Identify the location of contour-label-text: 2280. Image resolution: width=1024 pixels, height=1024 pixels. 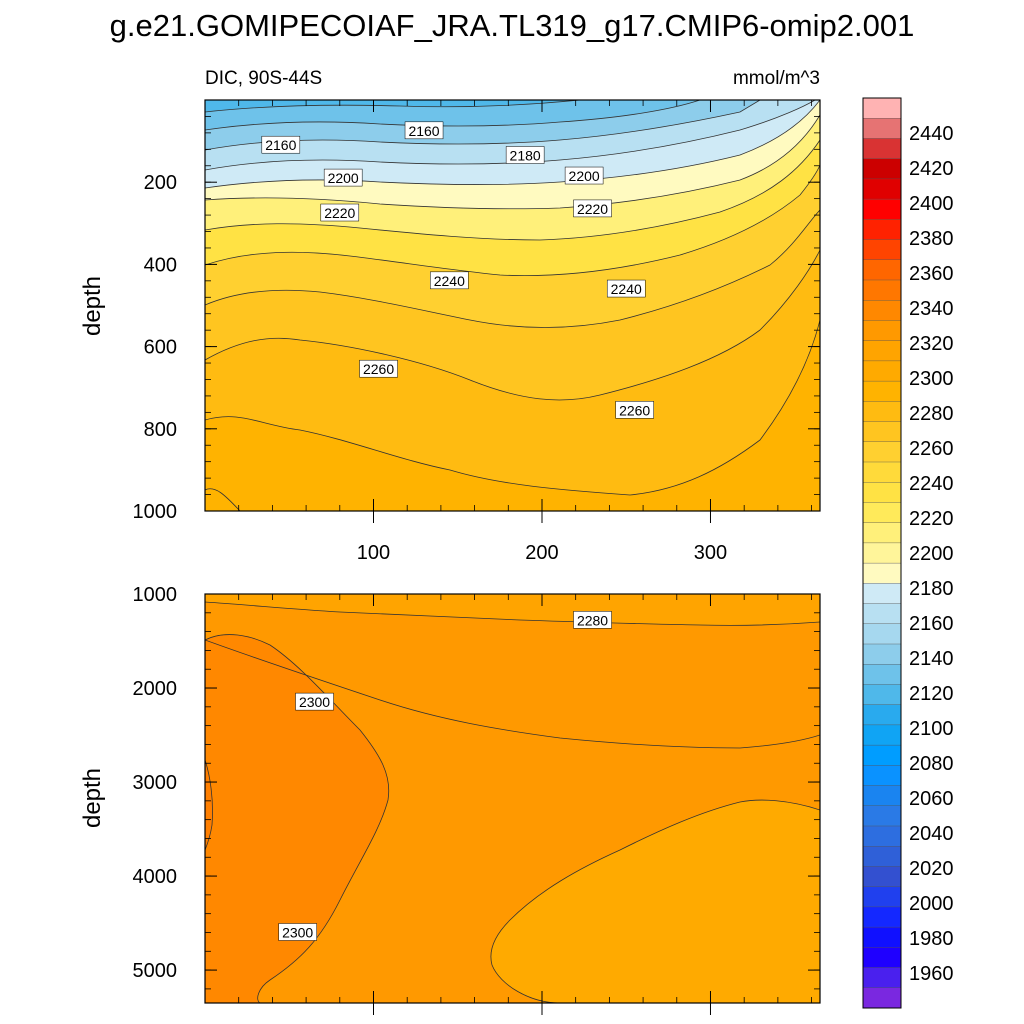
(592, 620).